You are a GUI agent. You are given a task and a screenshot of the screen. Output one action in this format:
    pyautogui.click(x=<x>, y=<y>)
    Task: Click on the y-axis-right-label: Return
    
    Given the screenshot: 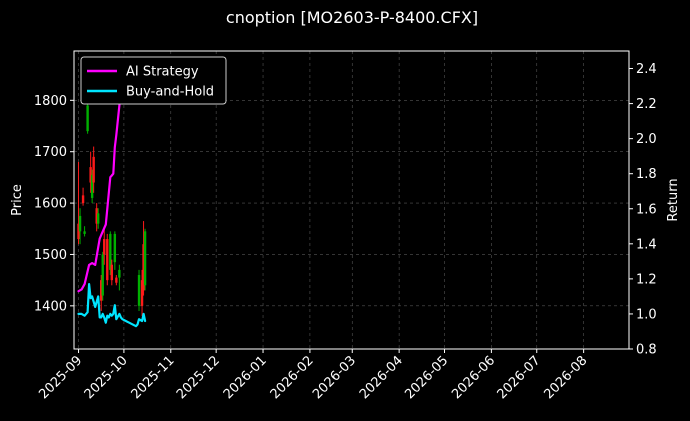 What is the action you would take?
    pyautogui.click(x=673, y=199)
    